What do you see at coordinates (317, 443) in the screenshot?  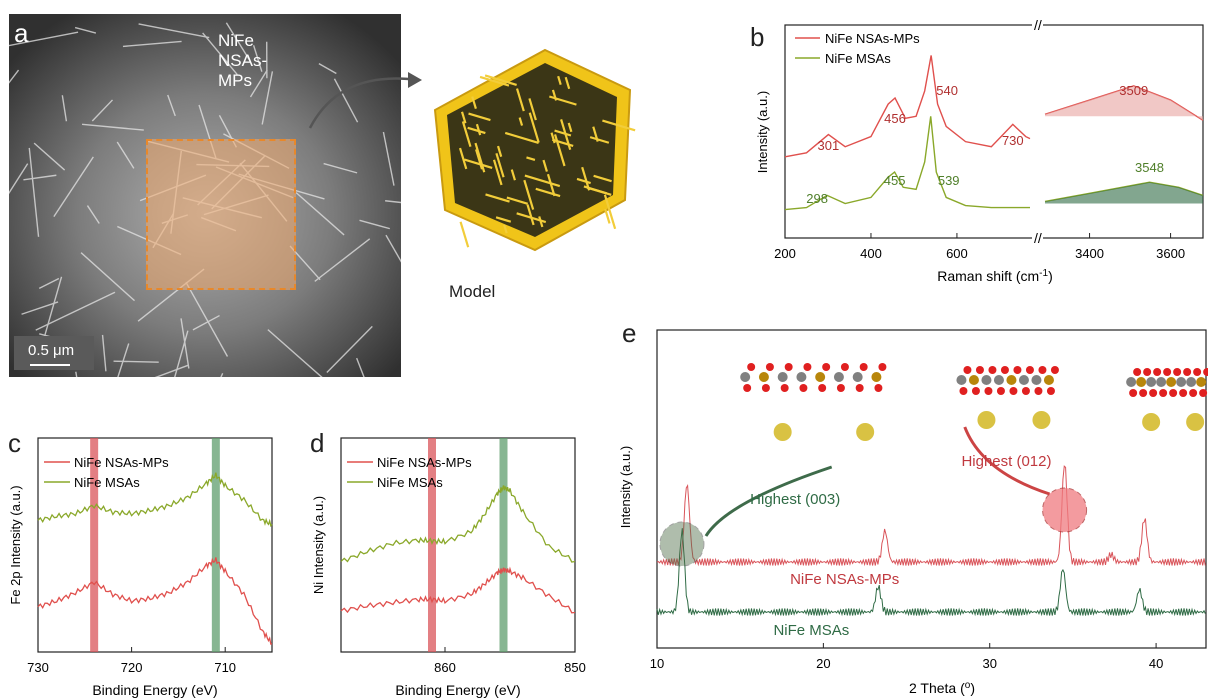 I see `panel-d-label: d` at bounding box center [317, 443].